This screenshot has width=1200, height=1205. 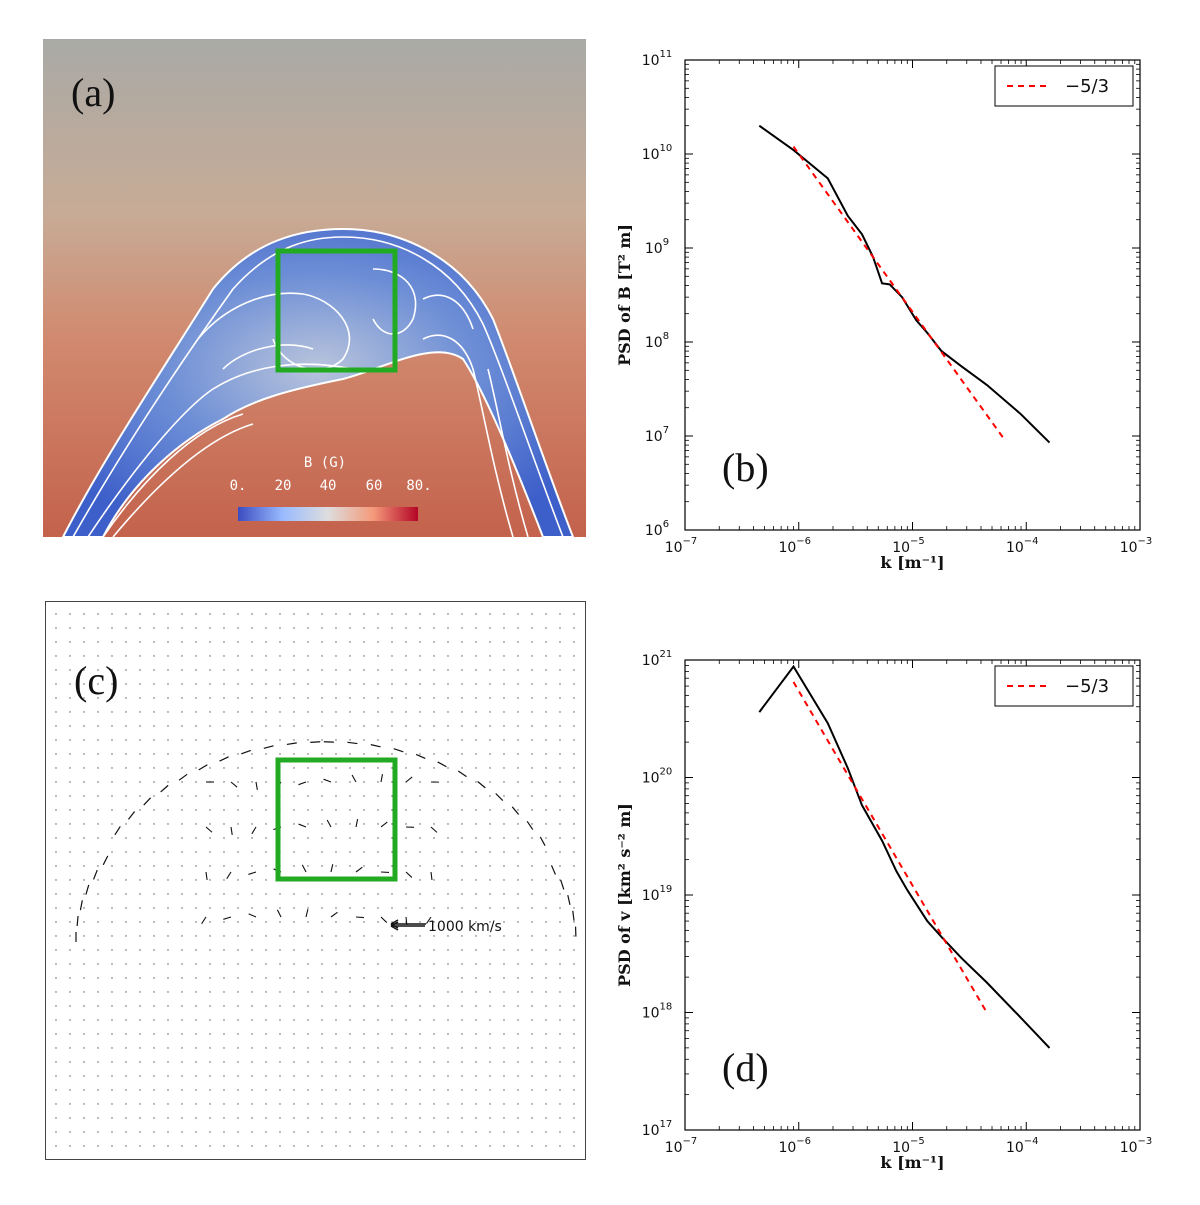 I want to click on y-tick-label: 1020, so click(x=657, y=777).